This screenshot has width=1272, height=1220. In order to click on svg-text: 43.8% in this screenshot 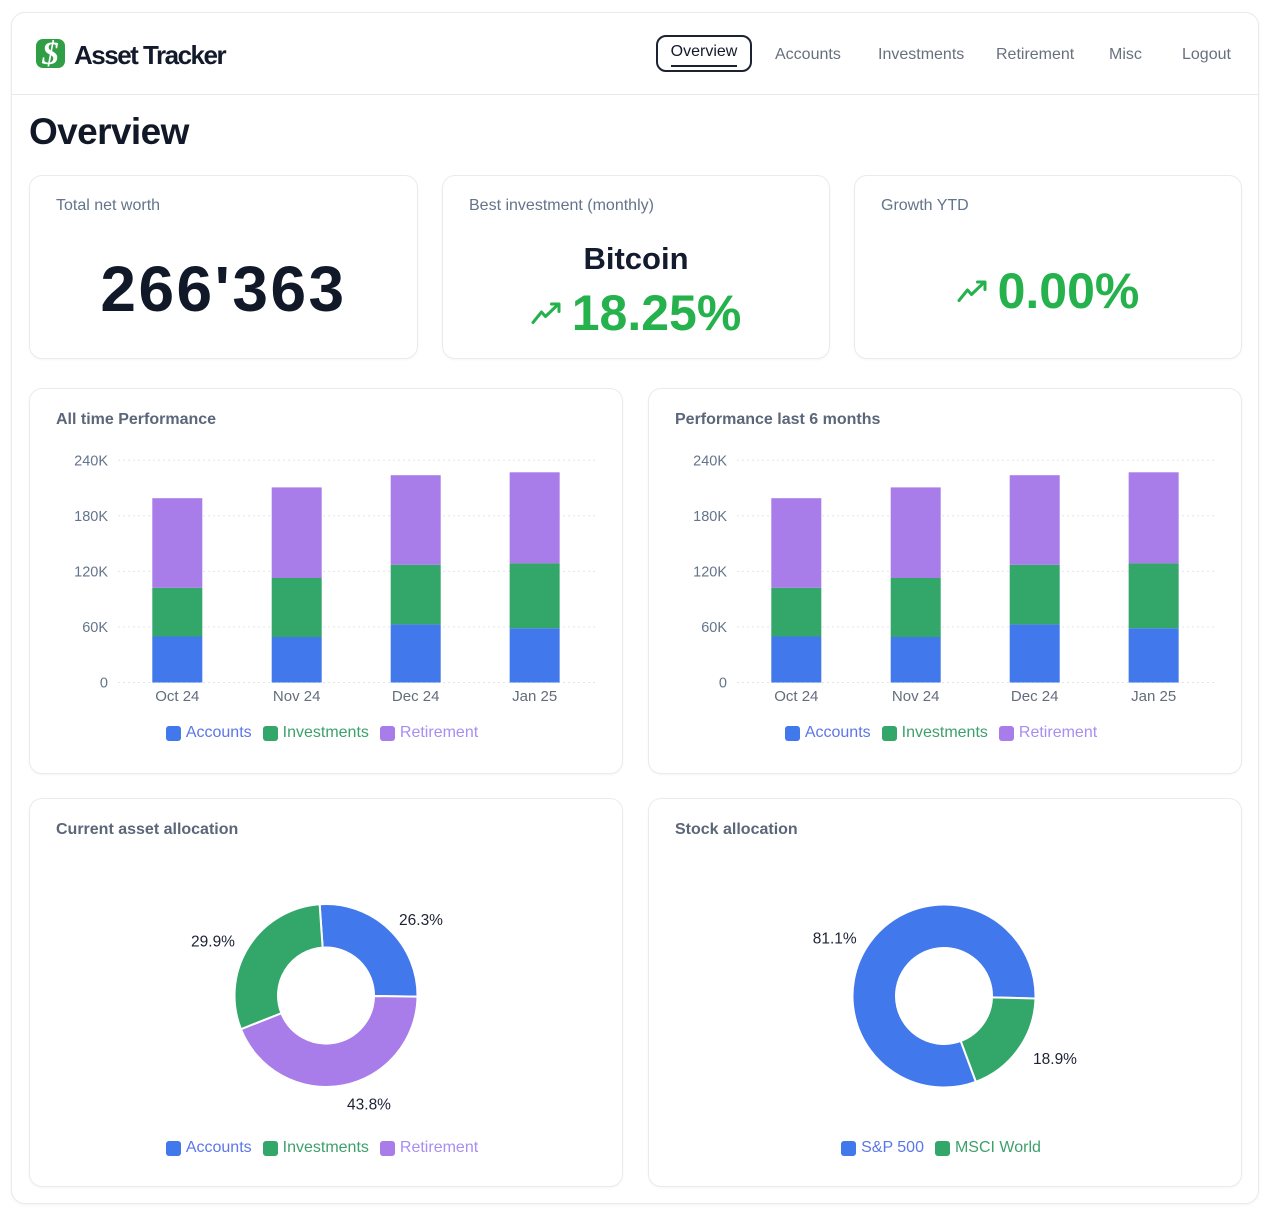, I will do `click(369, 1105)`.